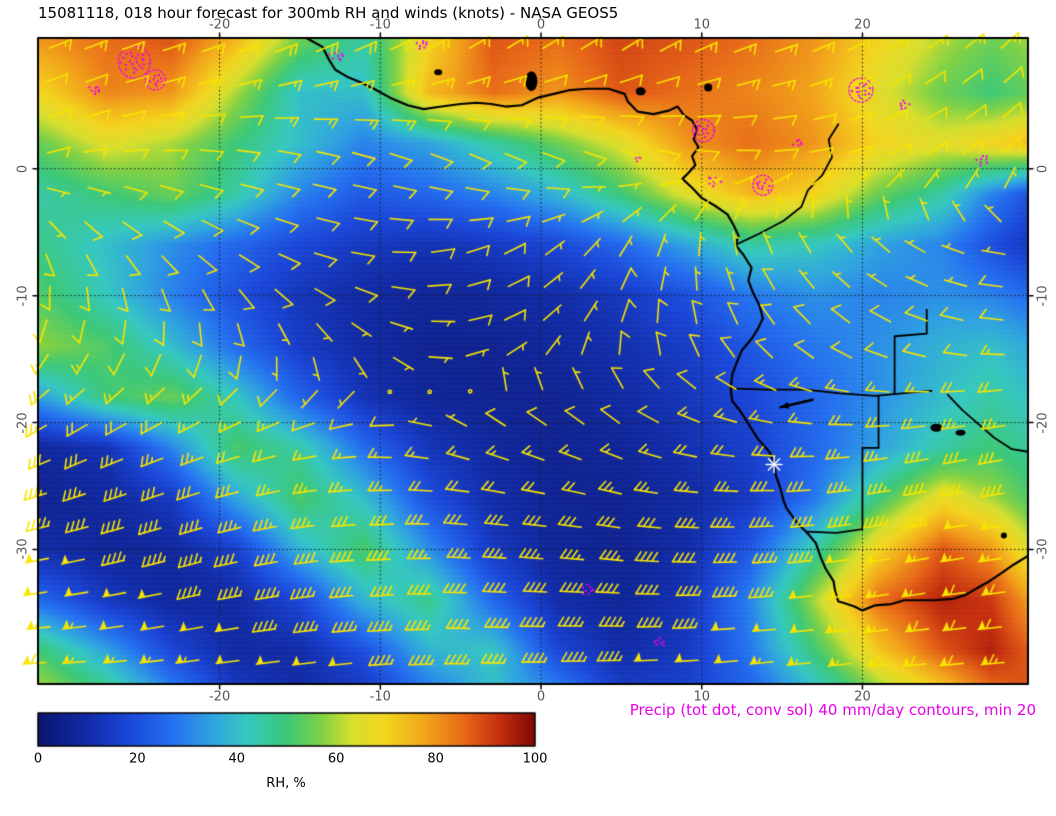  What do you see at coordinates (1043, 549) in the screenshot?
I see `lat-tick-right: -30` at bounding box center [1043, 549].